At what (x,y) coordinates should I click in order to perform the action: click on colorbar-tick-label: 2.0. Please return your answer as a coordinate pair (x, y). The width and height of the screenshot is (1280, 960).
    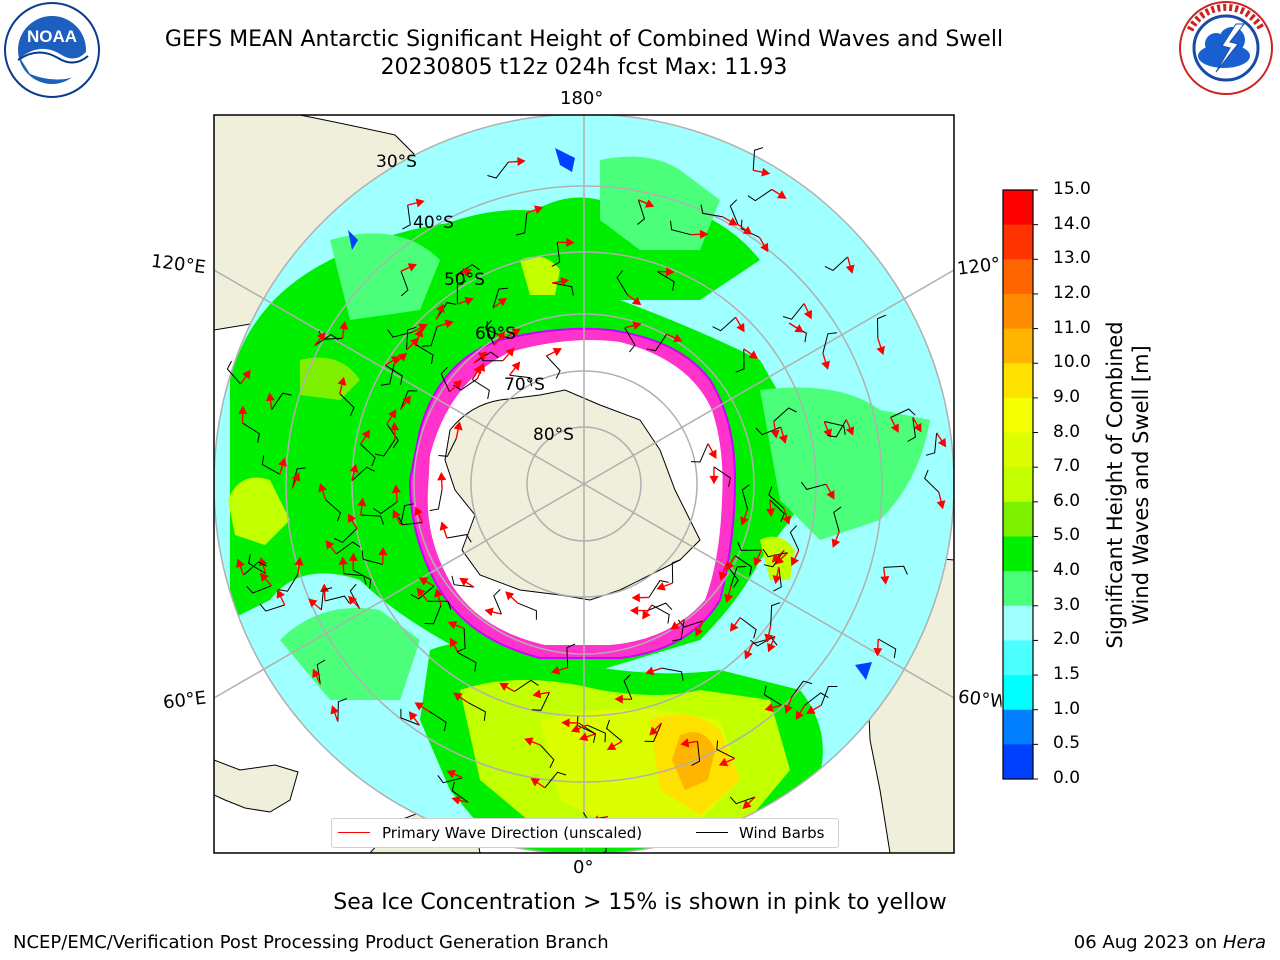
    Looking at the image, I should click on (1067, 639).